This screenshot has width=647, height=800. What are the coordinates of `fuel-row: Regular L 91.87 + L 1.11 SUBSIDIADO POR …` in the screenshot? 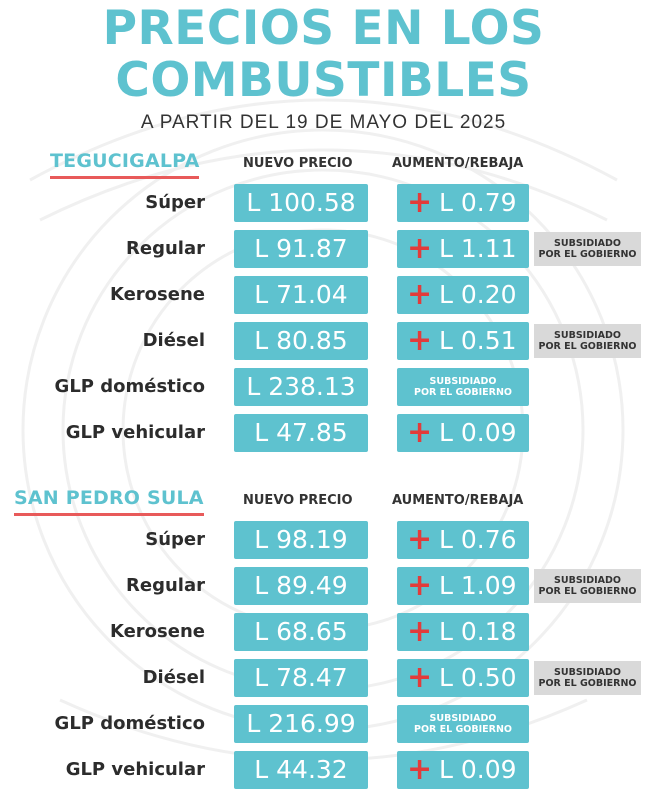 It's located at (323, 250).